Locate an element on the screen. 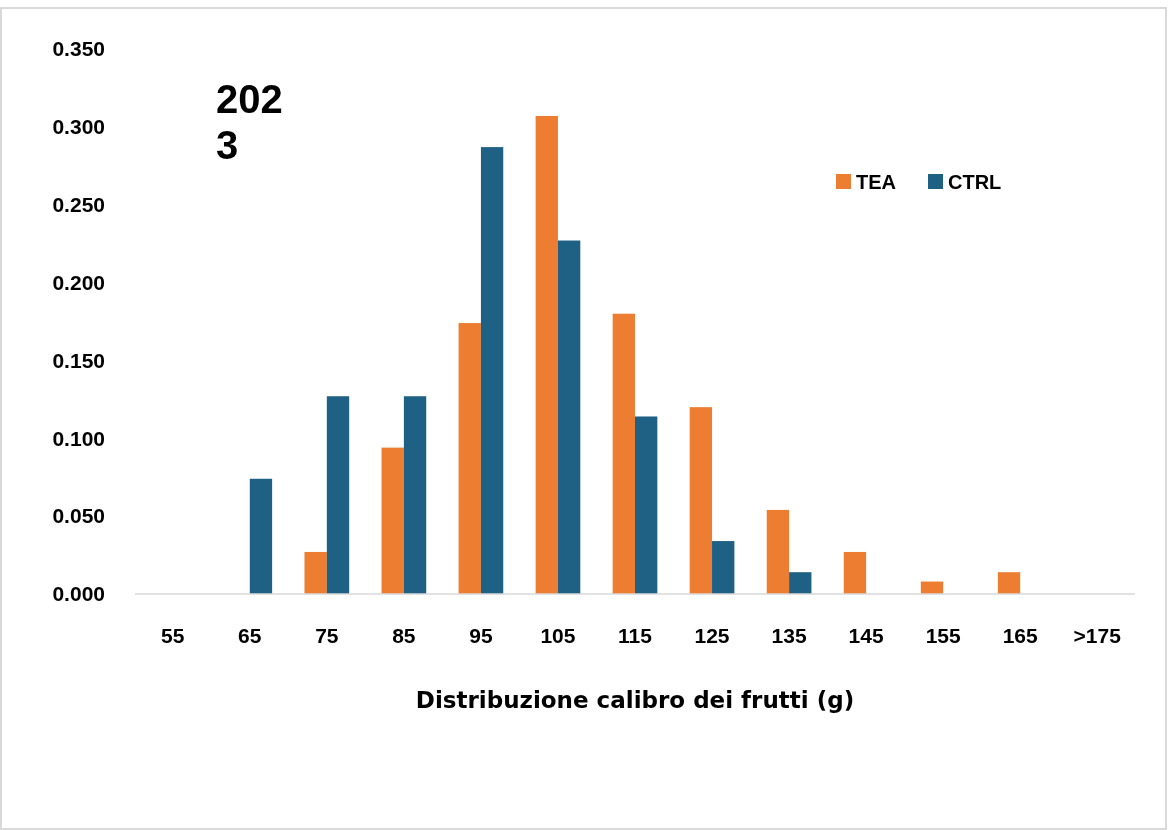  x-tick-label: 65 is located at coordinates (250, 636).